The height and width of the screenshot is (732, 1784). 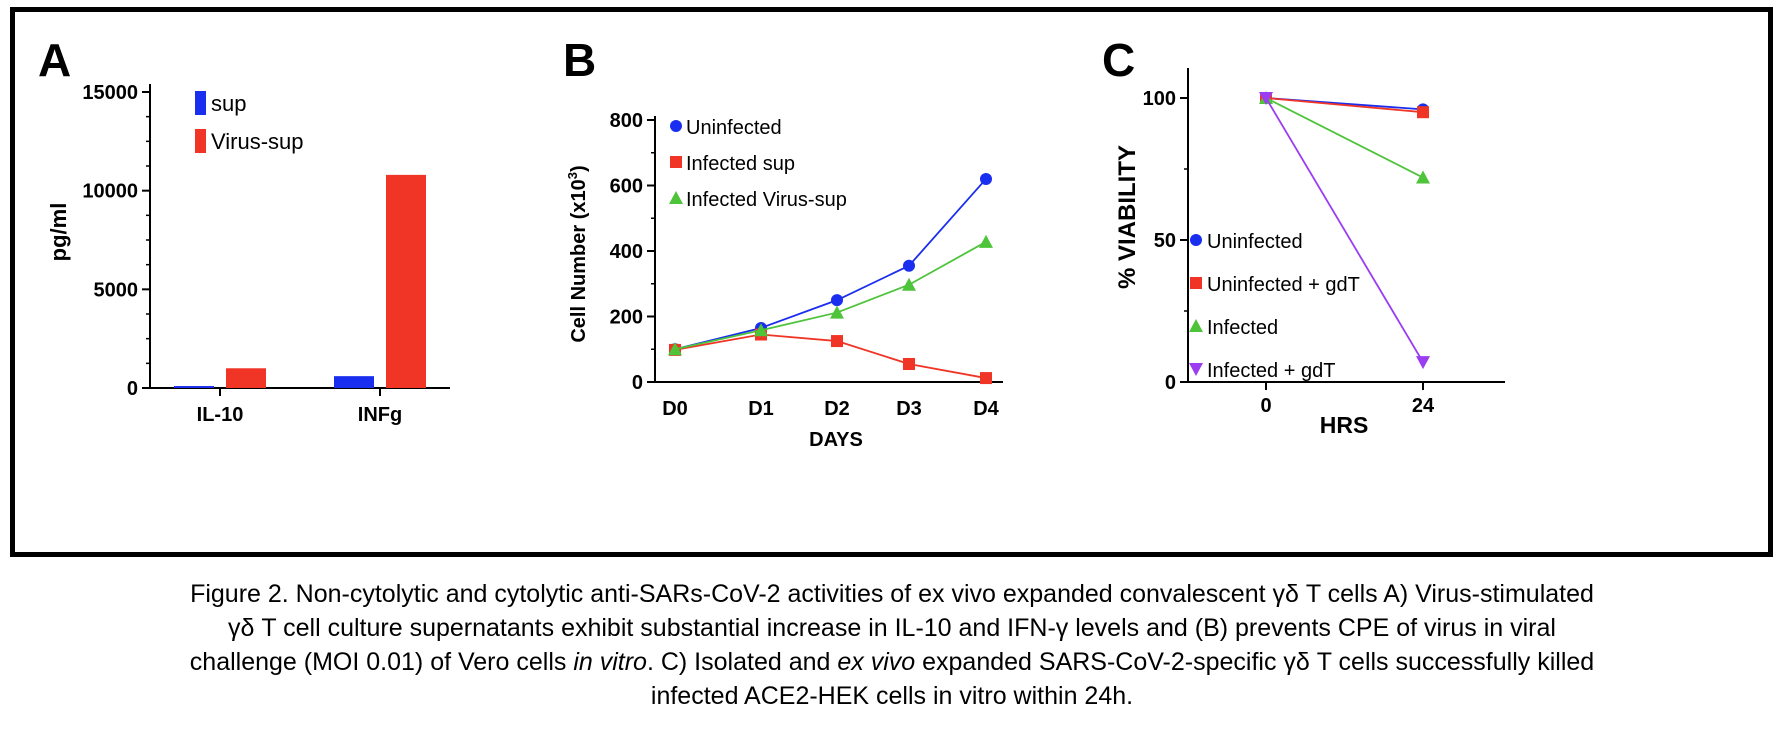 I want to click on a-legend-label: sup, so click(x=228, y=103).